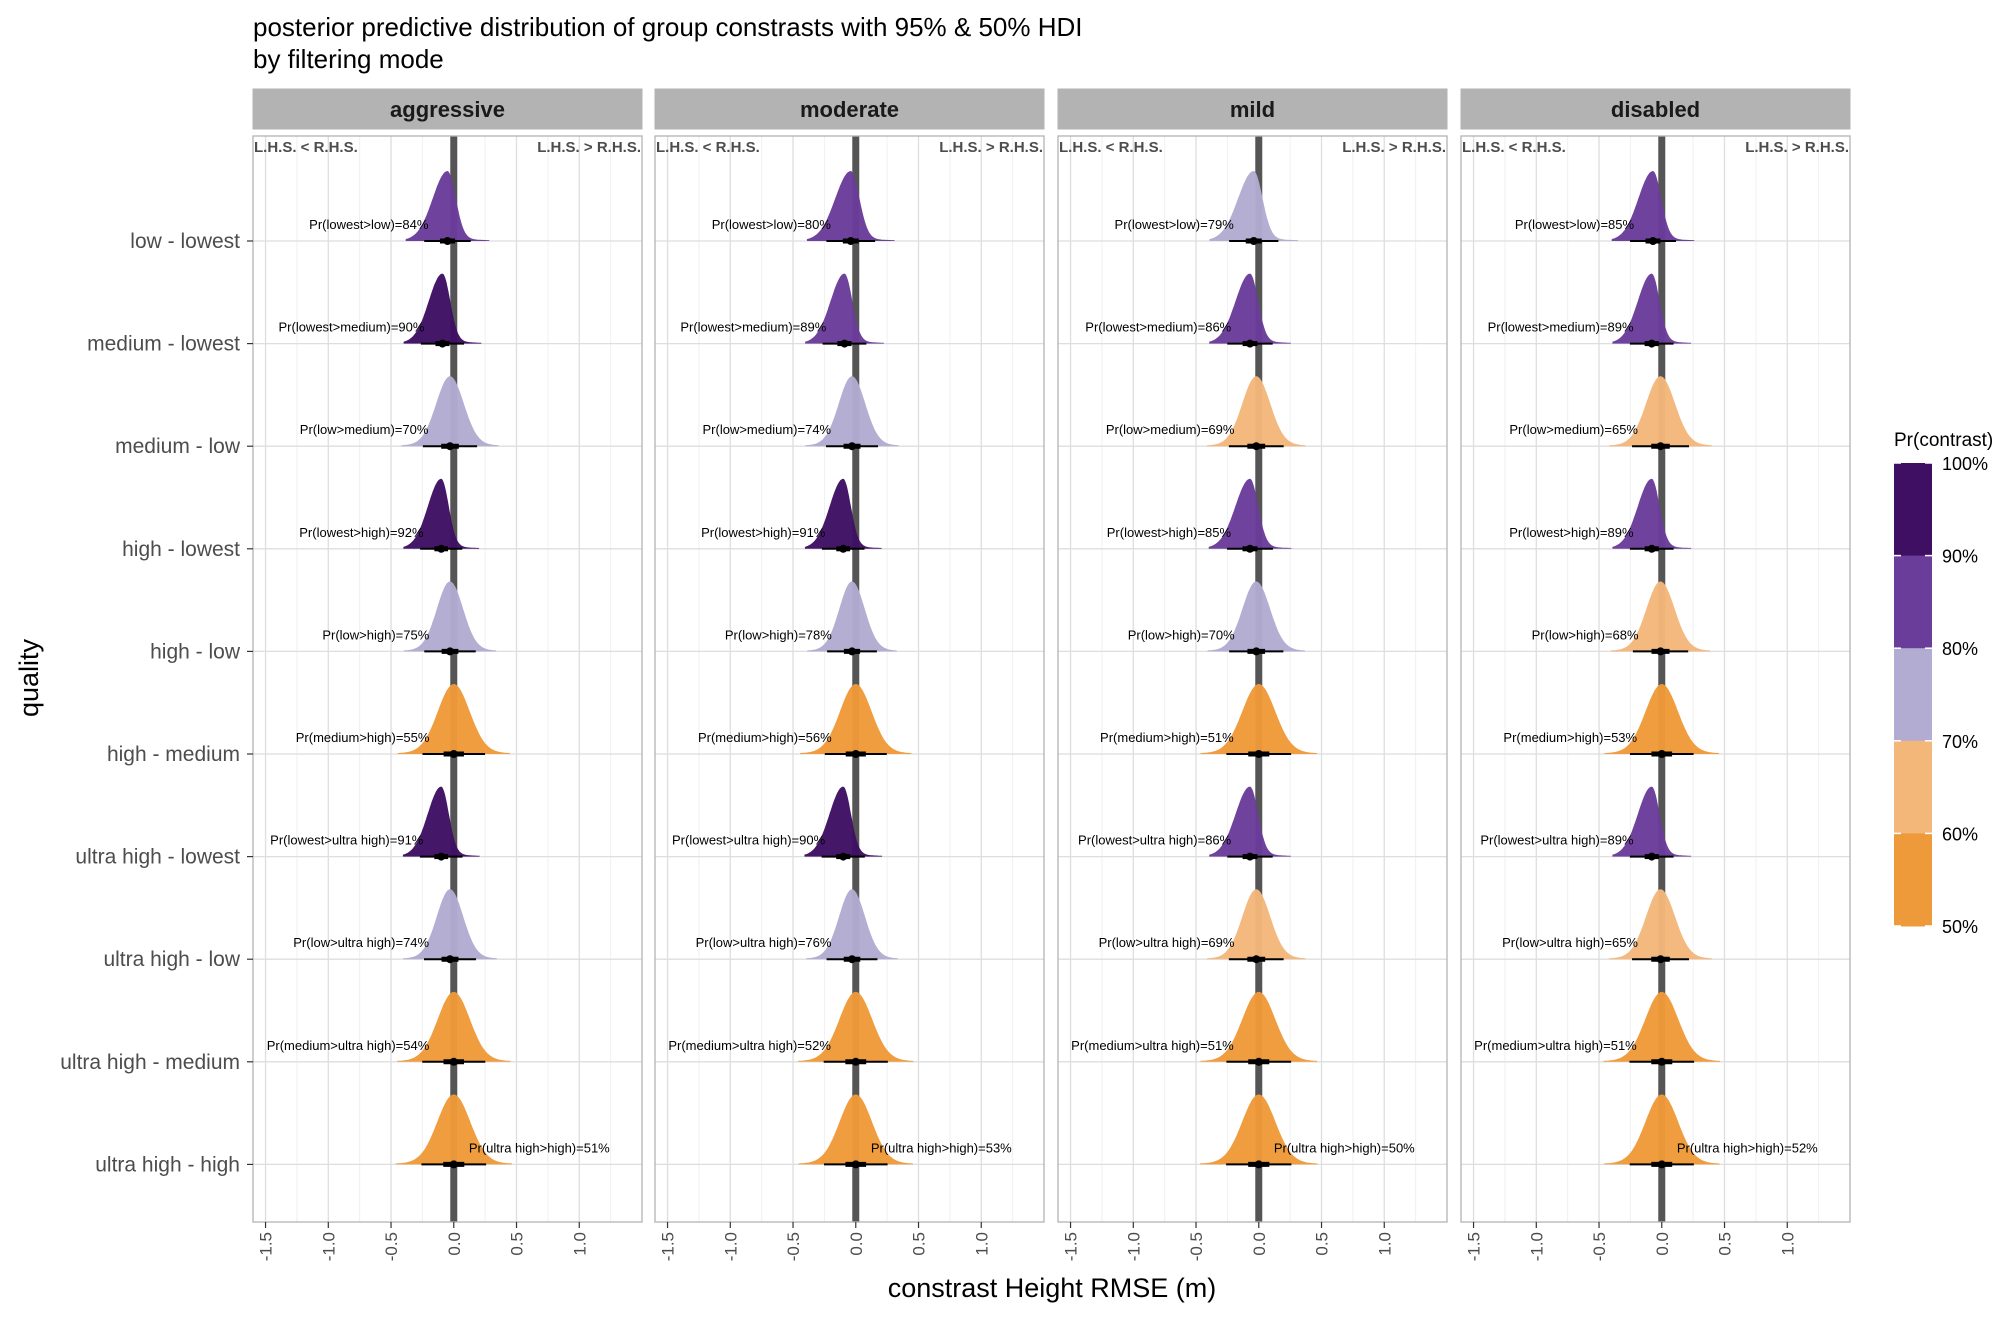  I want to click on probability-label: Pr(low>ultra high)=65%, so click(1570, 942).